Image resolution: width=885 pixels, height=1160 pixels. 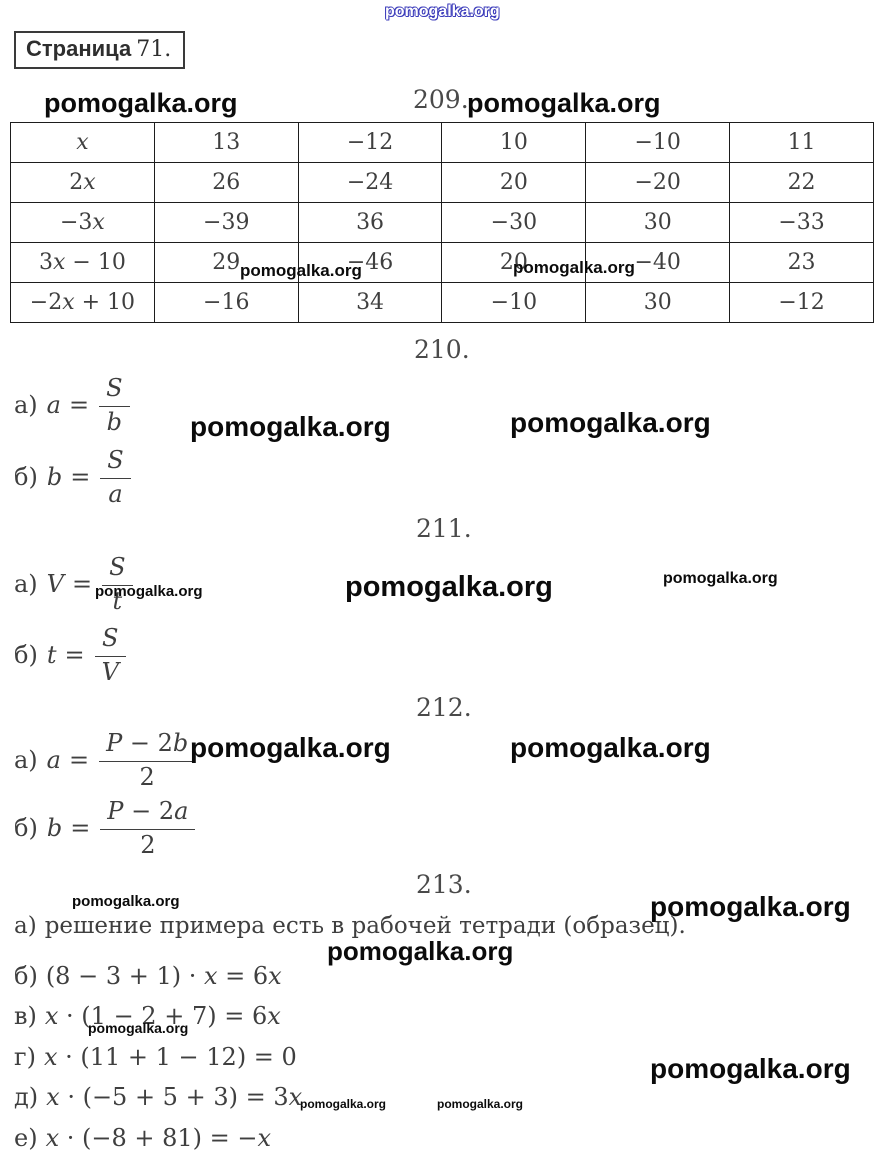 I want to click on page-title-label: Страница, so click(x=79, y=48).